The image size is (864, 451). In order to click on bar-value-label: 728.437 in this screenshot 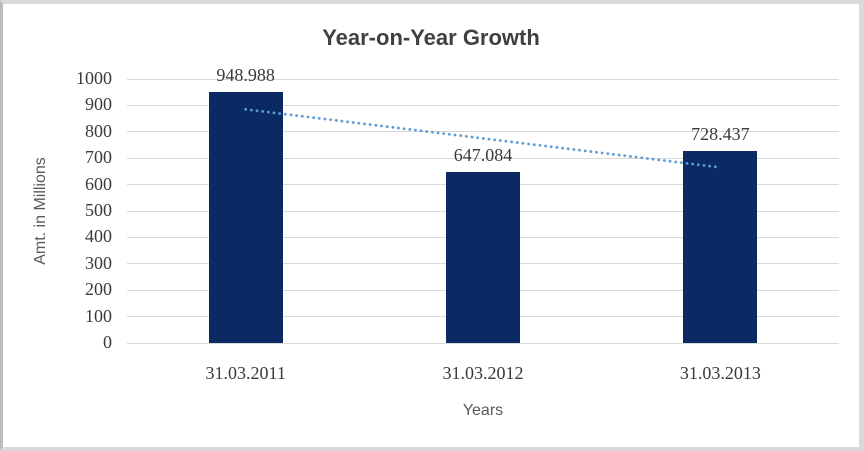, I will do `click(720, 133)`.